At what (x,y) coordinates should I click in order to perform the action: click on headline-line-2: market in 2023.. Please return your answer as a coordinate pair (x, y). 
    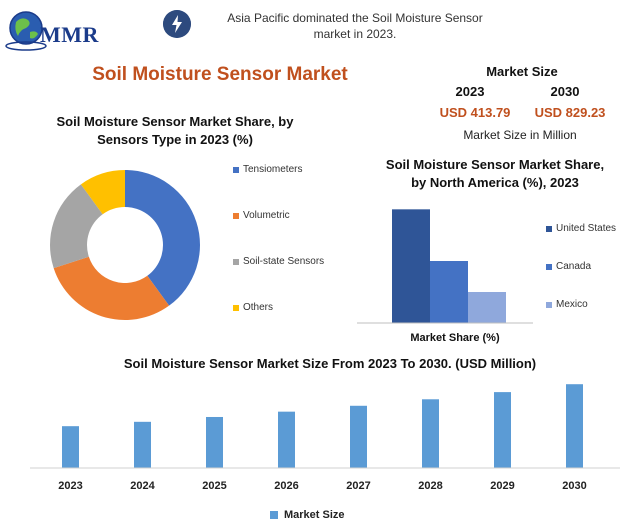
    Looking at the image, I should click on (355, 34).